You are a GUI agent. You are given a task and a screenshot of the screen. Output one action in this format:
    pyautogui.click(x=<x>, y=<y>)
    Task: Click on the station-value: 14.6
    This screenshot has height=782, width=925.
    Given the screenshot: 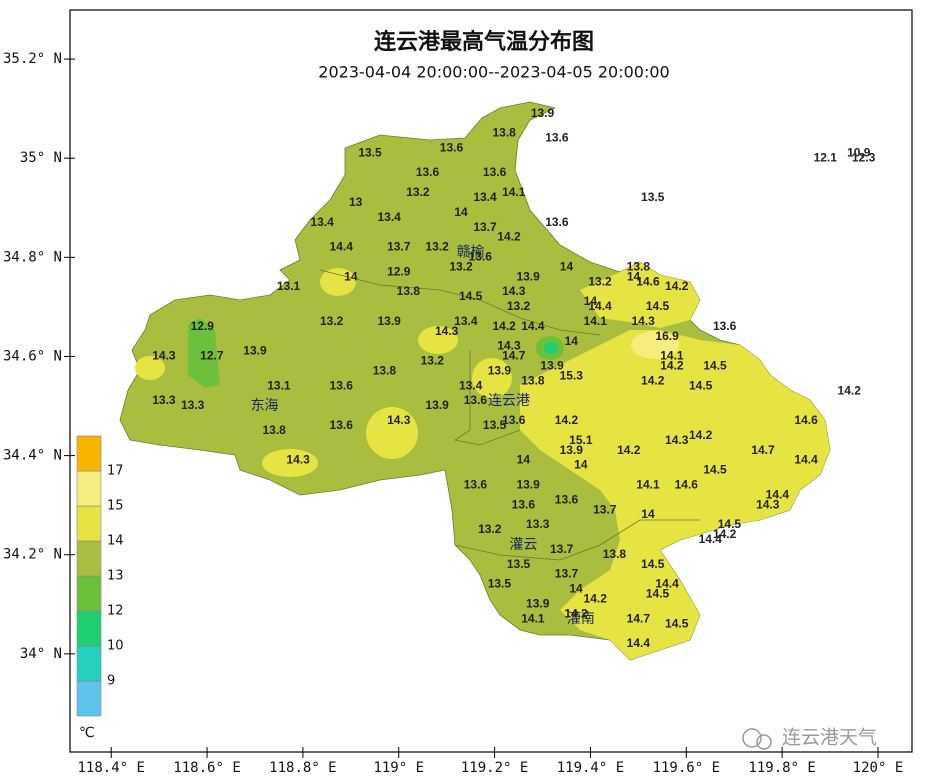 What is the action you would take?
    pyautogui.click(x=806, y=420)
    